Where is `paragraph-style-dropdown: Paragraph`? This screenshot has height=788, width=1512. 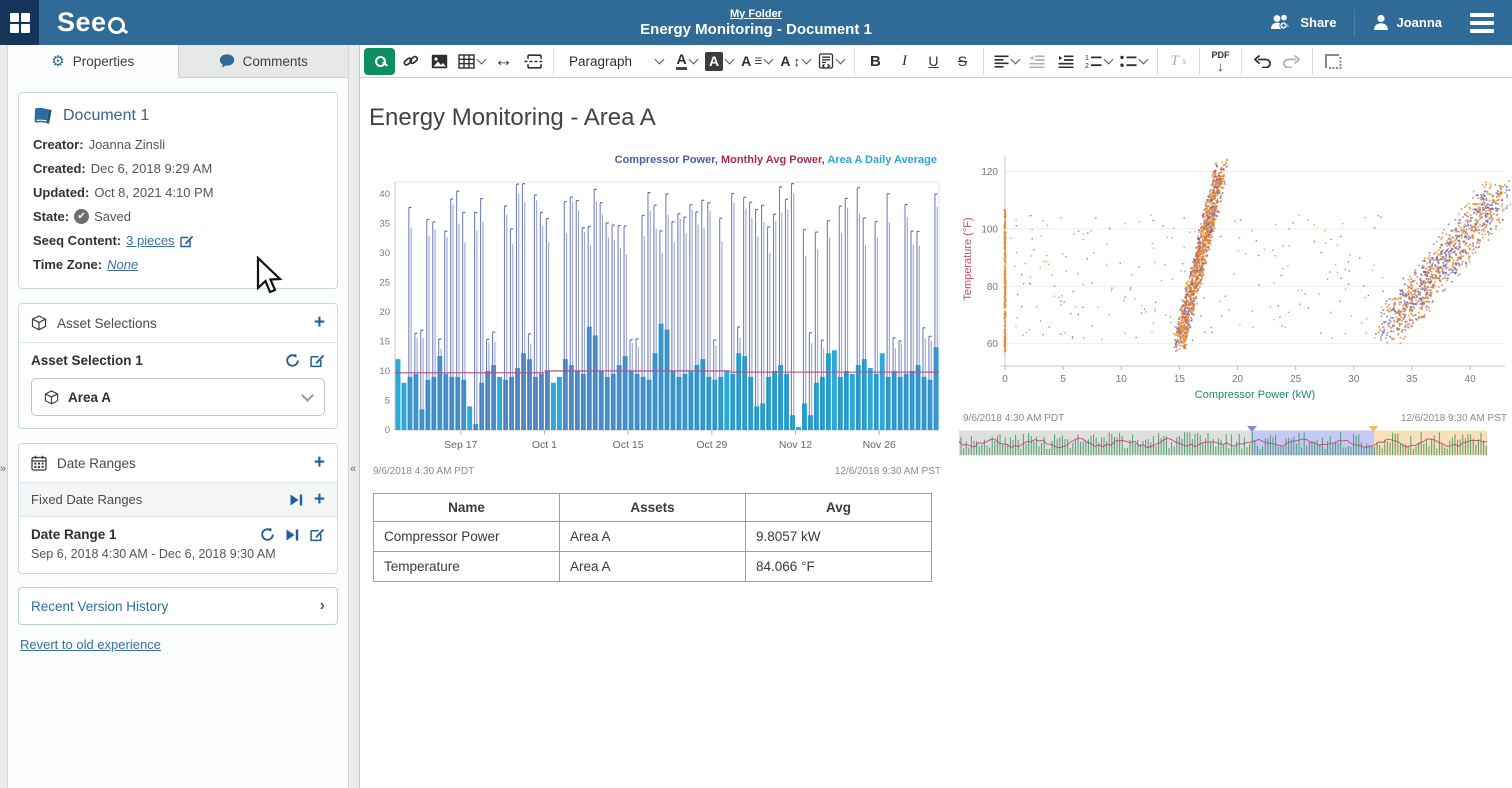 paragraph-style-dropdown: Paragraph is located at coordinates (616, 61).